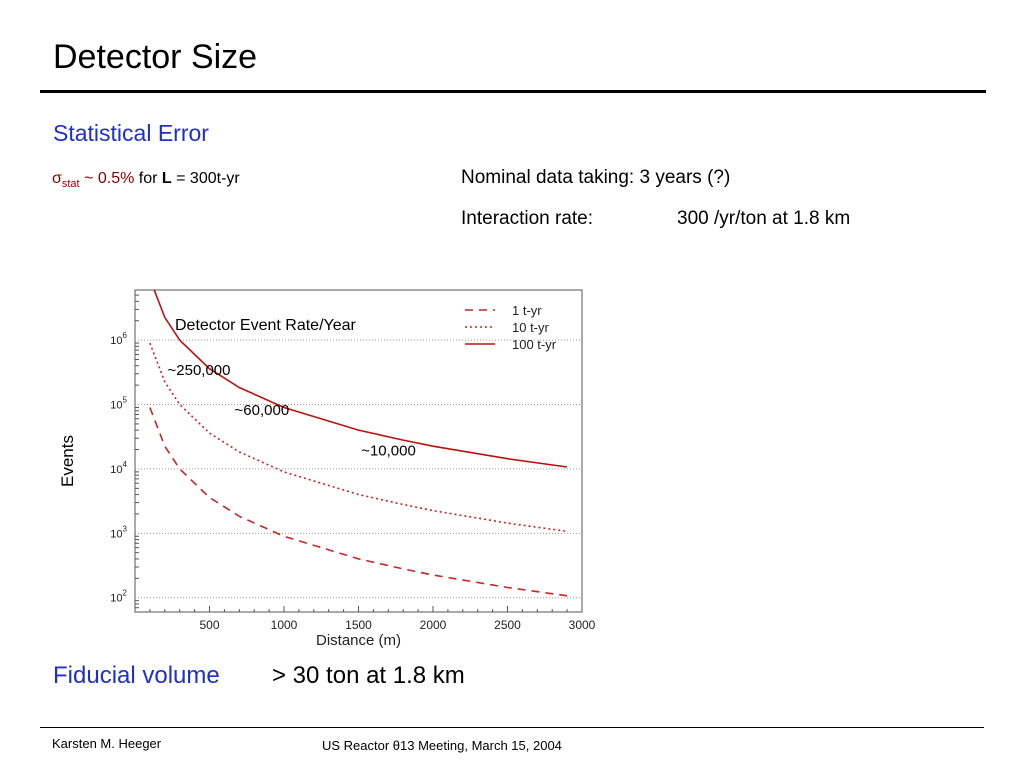 The height and width of the screenshot is (768, 1024). What do you see at coordinates (596, 177) in the screenshot?
I see `nominal-data-taking: Nominal data taking: 3 years (?)` at bounding box center [596, 177].